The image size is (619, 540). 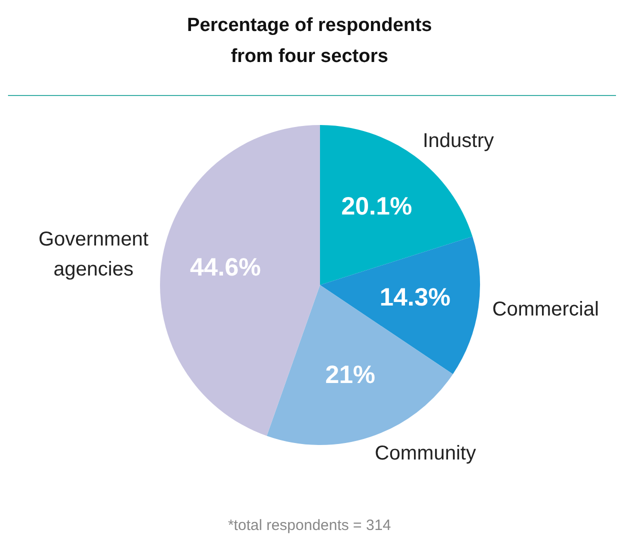 What do you see at coordinates (309, 525) in the screenshot?
I see `text: *total respondents = 314` at bounding box center [309, 525].